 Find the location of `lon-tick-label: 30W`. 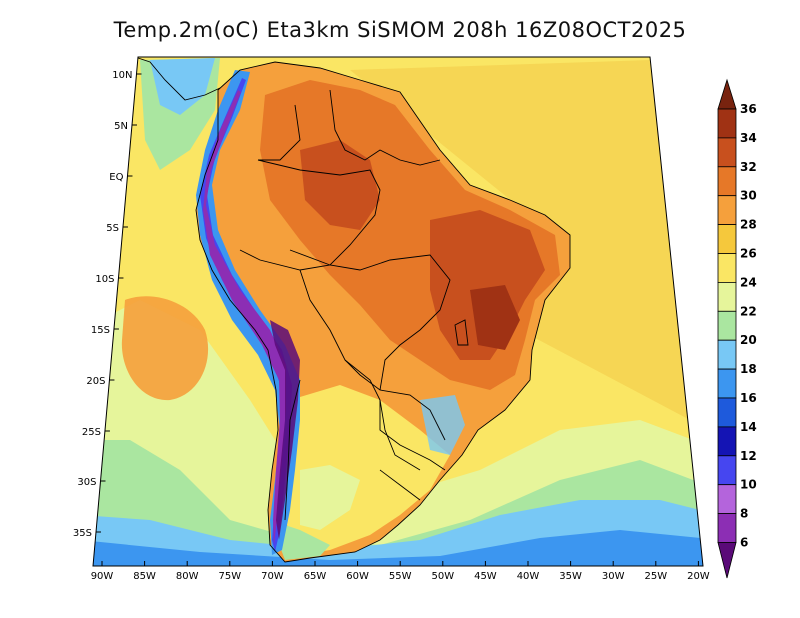

lon-tick-label: 30W is located at coordinates (613, 576).